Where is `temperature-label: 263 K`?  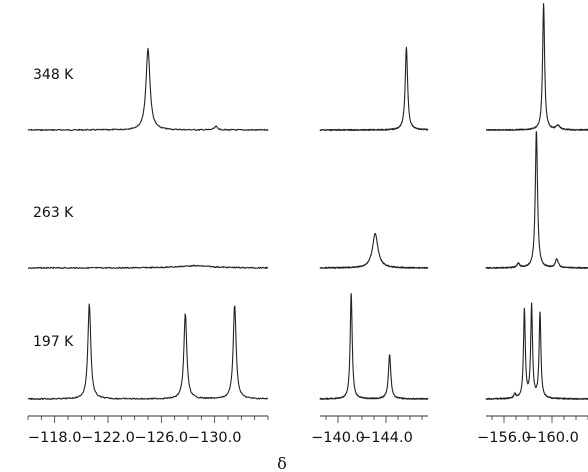 temperature-label: 263 K is located at coordinates (53, 213).